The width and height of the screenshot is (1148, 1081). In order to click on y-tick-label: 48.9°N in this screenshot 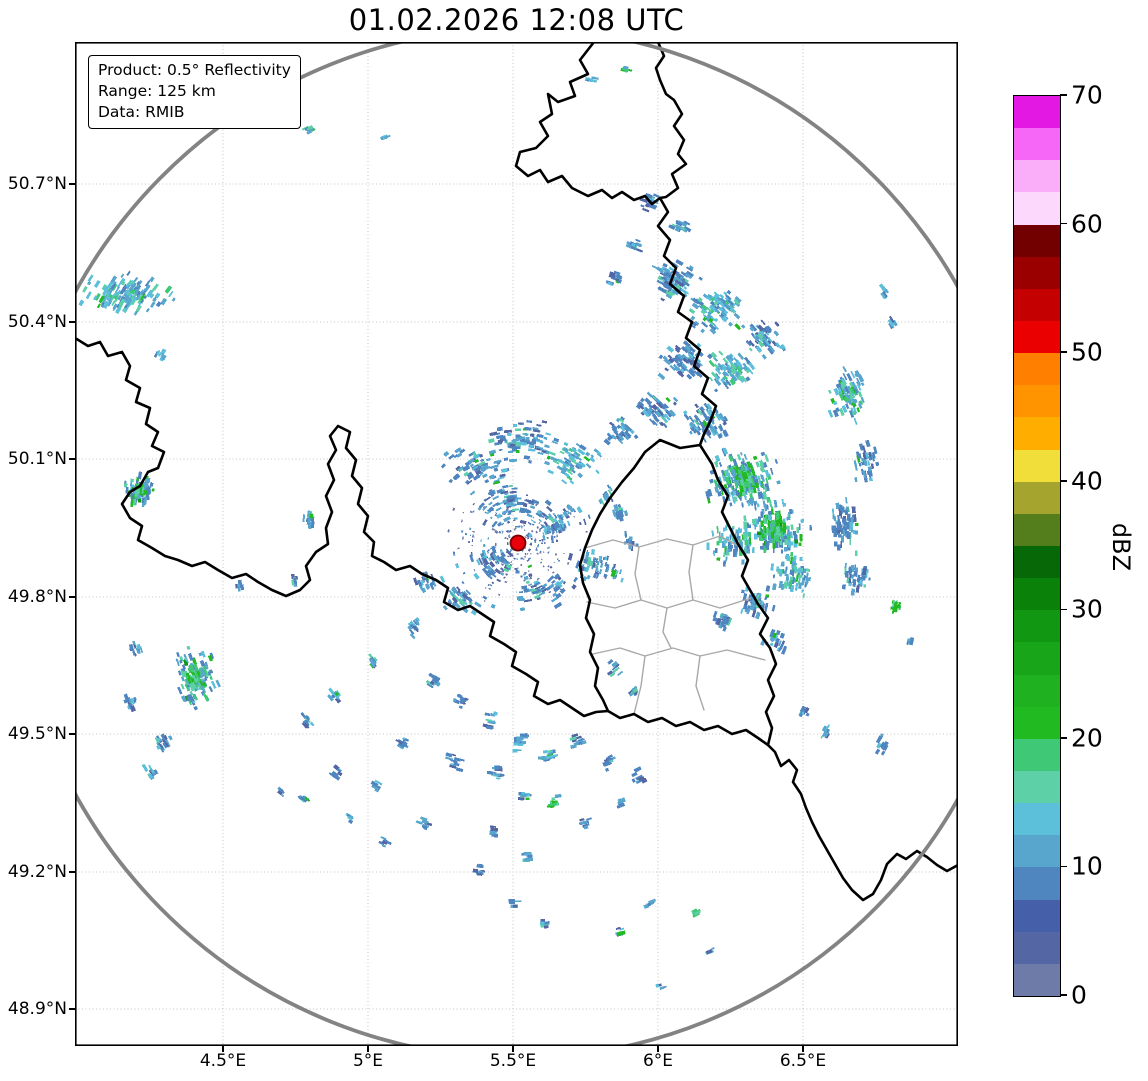, I will do `click(37, 1009)`.